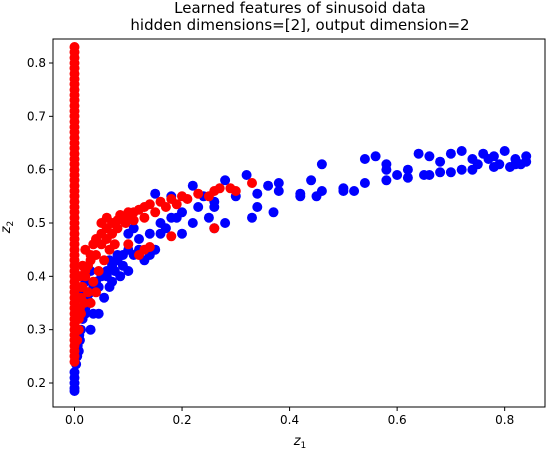  Describe the element at coordinates (36, 276) in the screenshot. I see `y-tick-label-2: 0.4` at that location.